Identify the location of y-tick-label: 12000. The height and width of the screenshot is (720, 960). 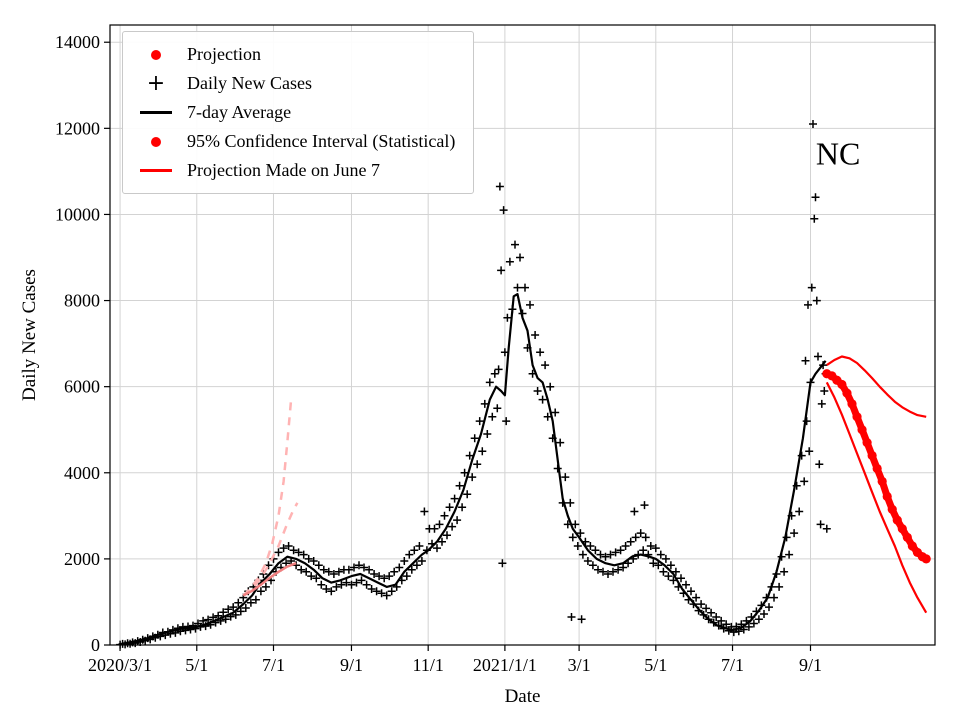
(77, 128).